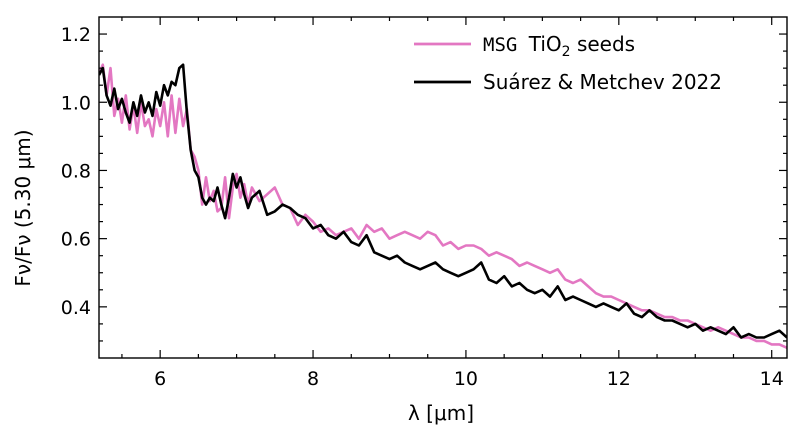 The width and height of the screenshot is (806, 446). I want to click on x-axis-label: λ [μm], so click(441, 413).